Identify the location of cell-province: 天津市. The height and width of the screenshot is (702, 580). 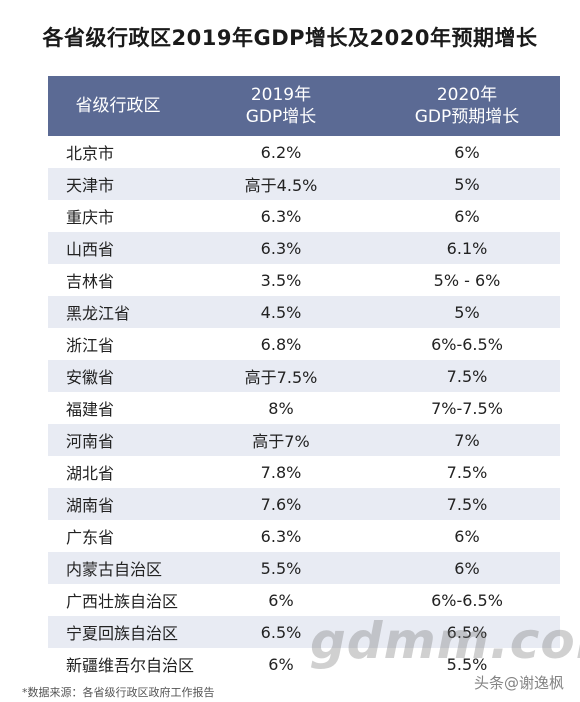
(90, 185).